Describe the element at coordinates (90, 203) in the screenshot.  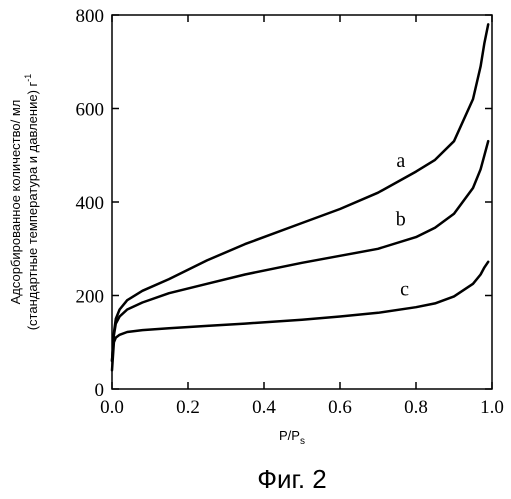
I see `y-tick-label: 400` at that location.